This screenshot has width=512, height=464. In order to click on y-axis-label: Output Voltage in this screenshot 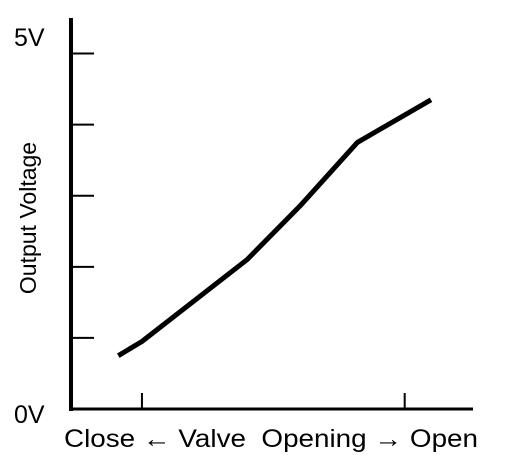, I will do `click(28, 218)`.